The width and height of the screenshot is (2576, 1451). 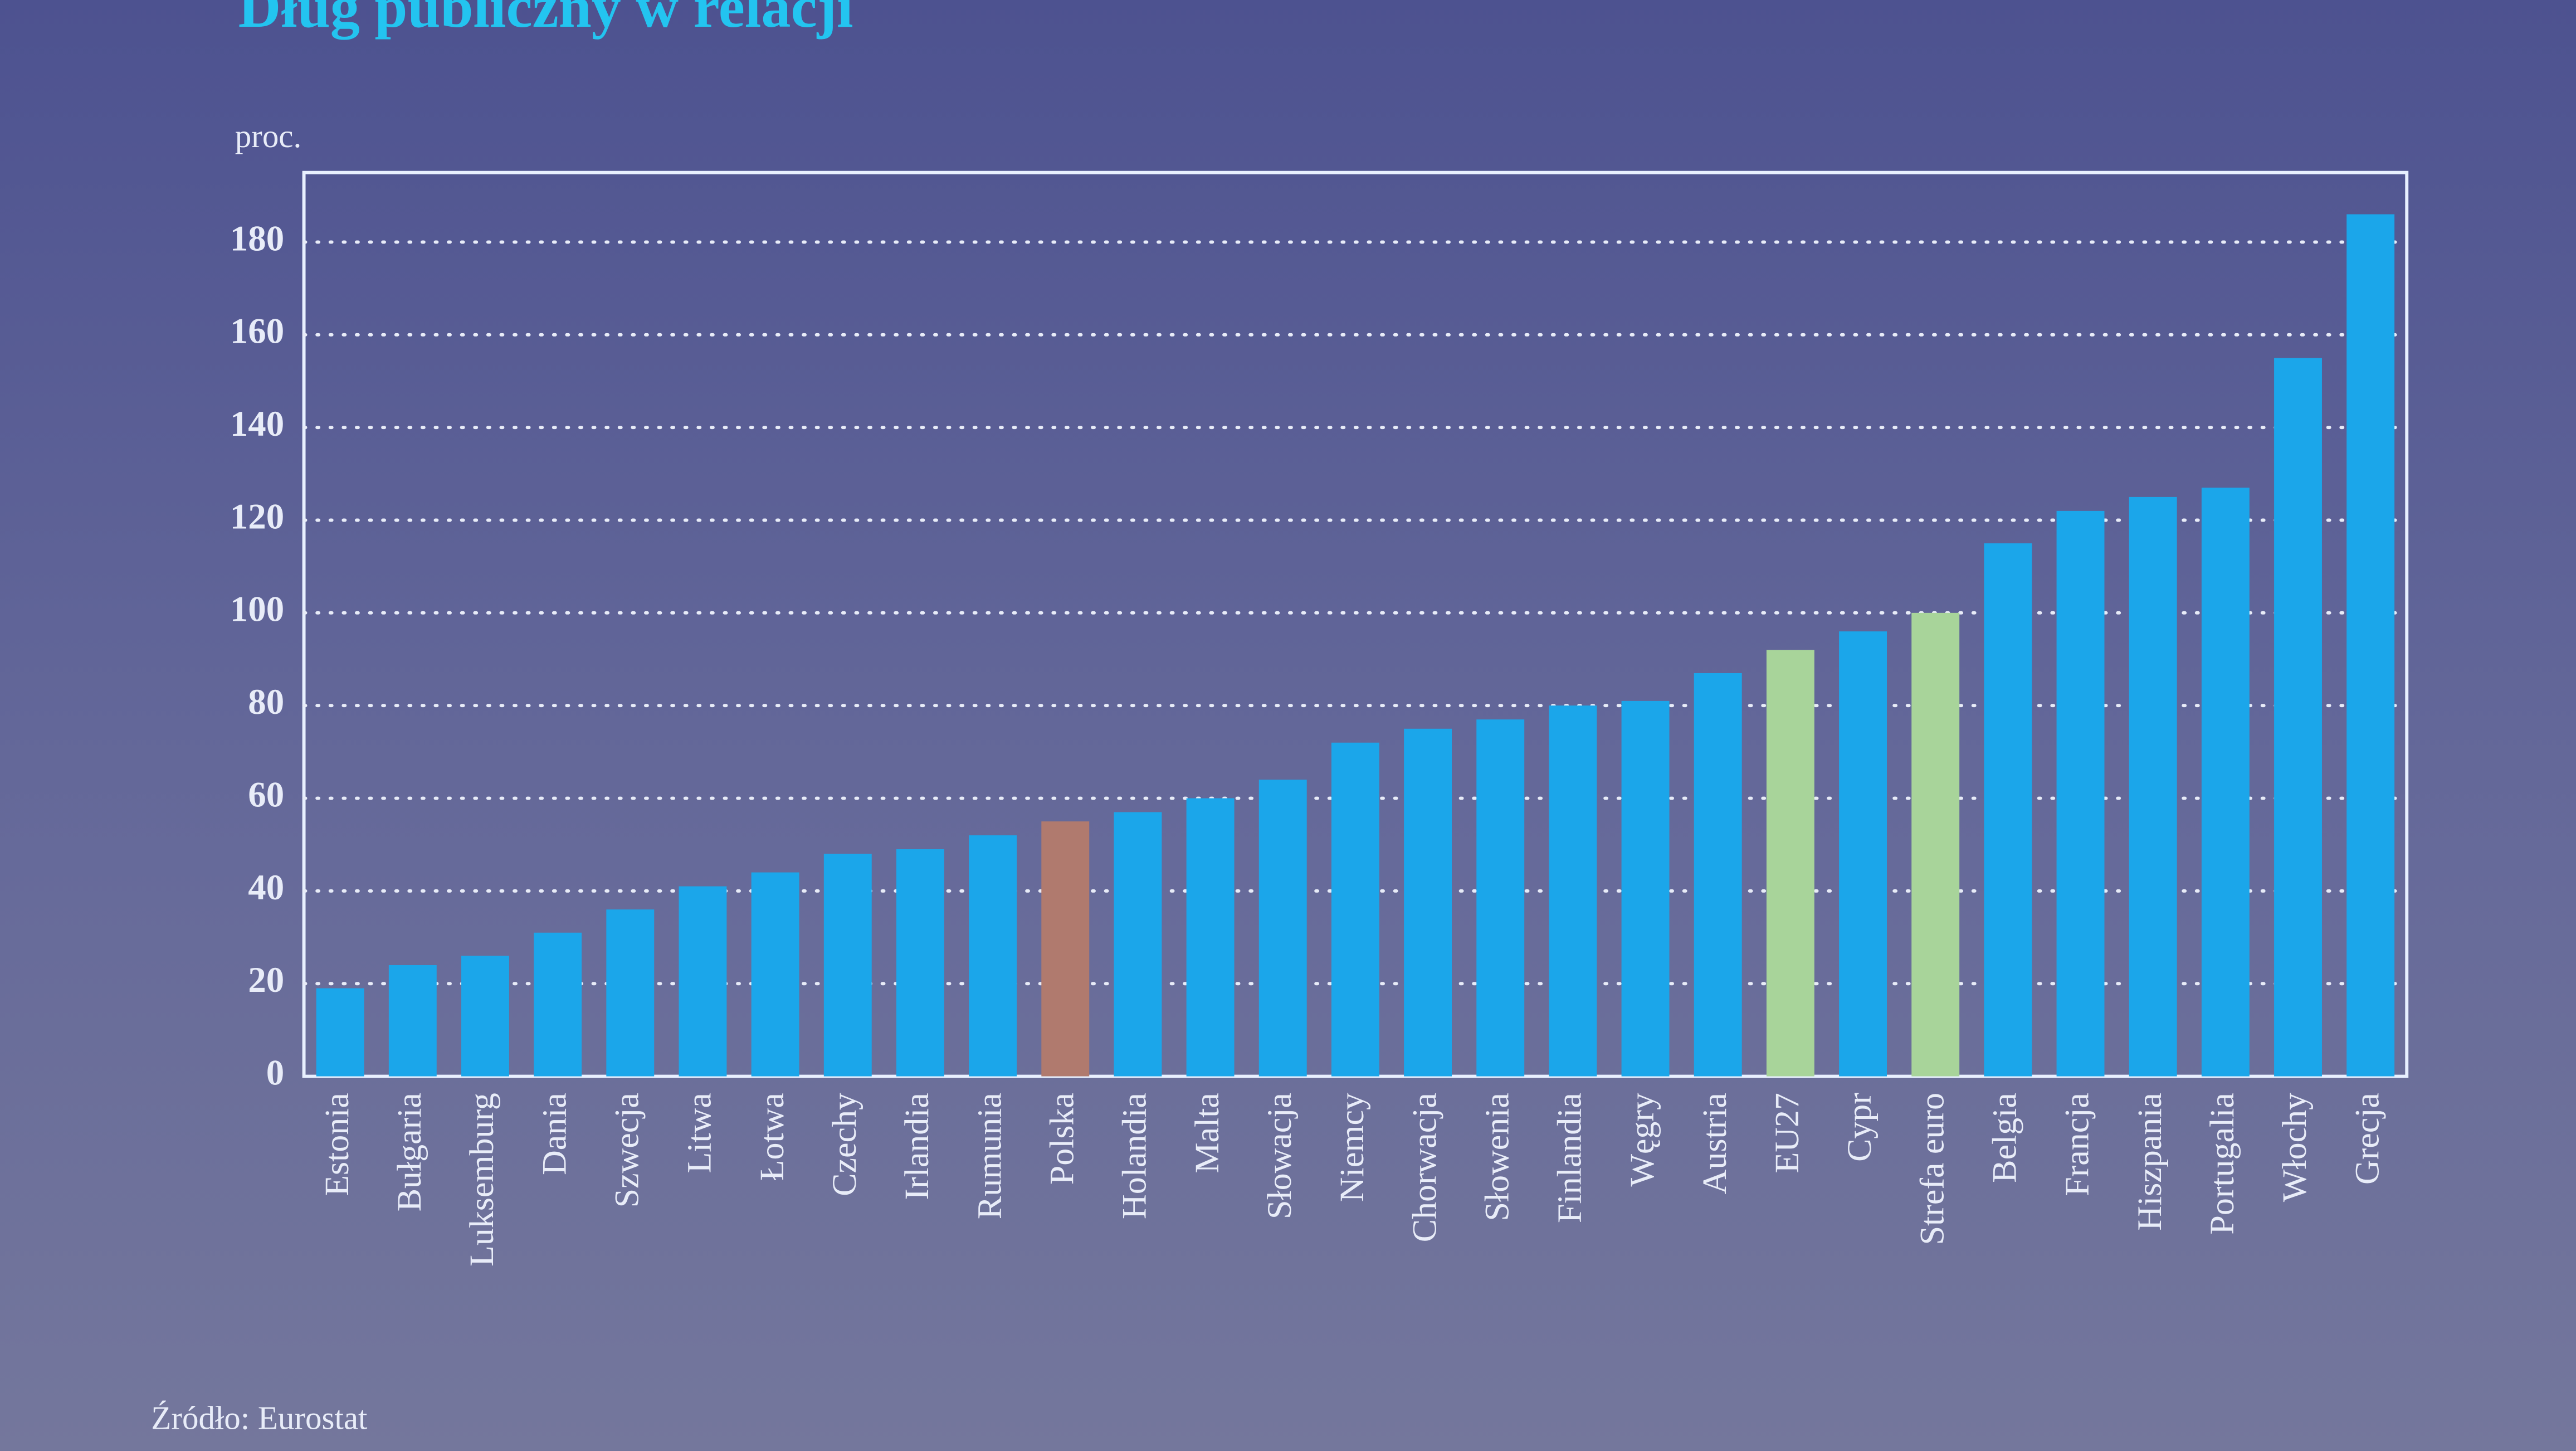 What do you see at coordinates (2295, 1147) in the screenshot?
I see `x-tick-label: Włochy` at bounding box center [2295, 1147].